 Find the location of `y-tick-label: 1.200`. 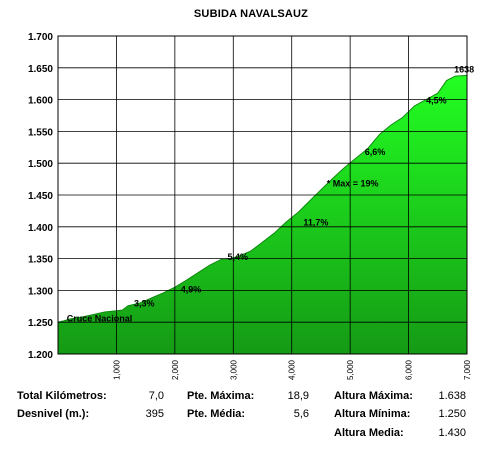

y-tick-label: 1.200 is located at coordinates (40, 355).